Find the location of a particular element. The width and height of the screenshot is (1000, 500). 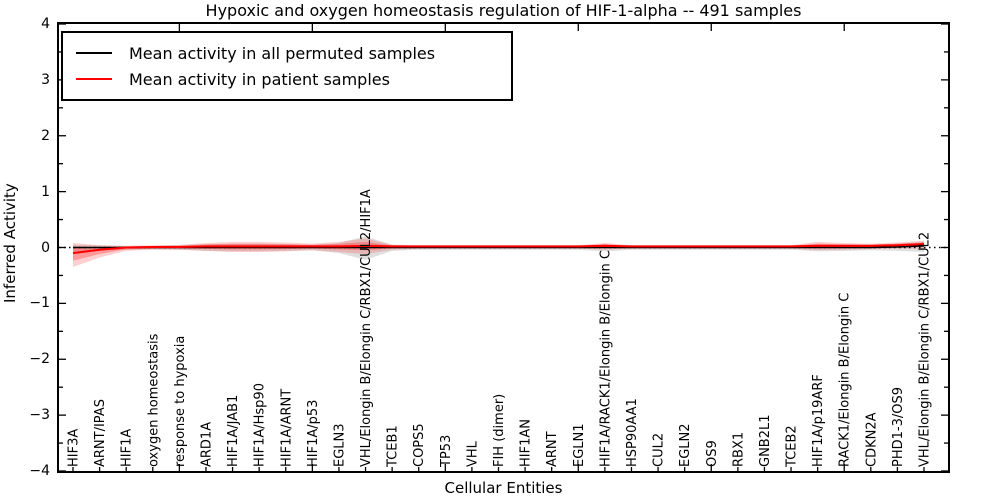

permuted-mean-line is located at coordinates (499, 247).